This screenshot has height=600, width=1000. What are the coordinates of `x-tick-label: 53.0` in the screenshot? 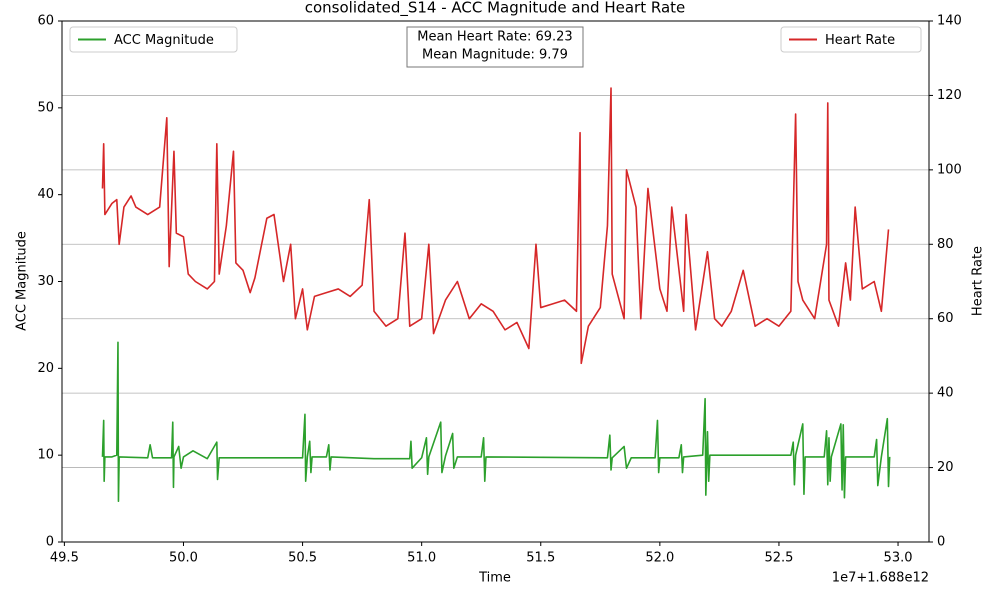 It's located at (898, 558).